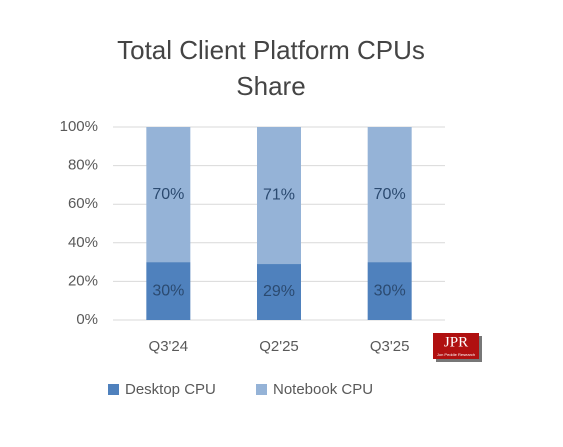 The height and width of the screenshot is (447, 563). I want to click on logo-text: JPR, so click(456, 342).